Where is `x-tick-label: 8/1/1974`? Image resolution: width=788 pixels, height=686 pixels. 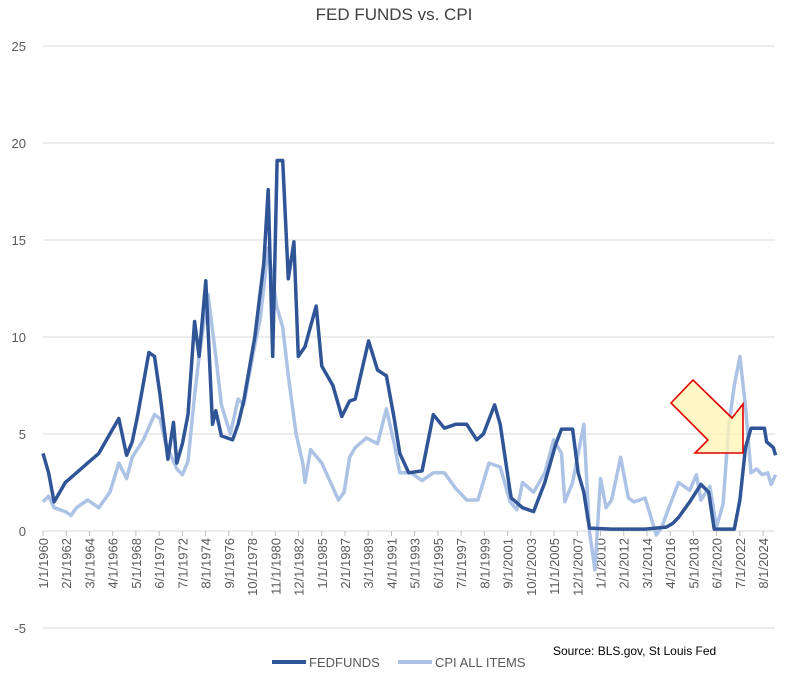
x-tick-label: 8/1/1974 is located at coordinates (206, 563).